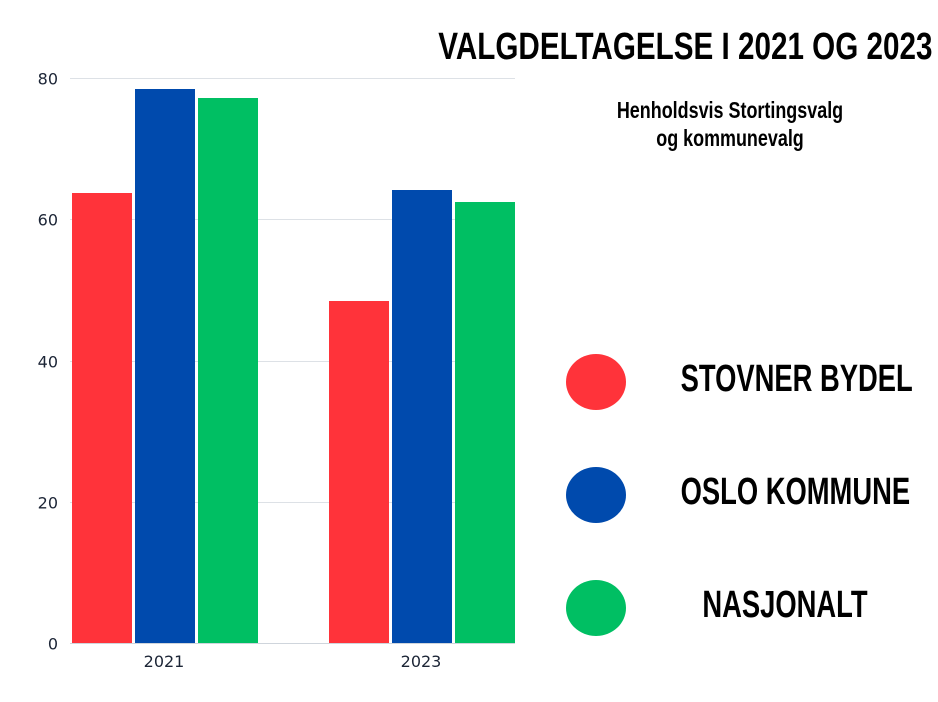 The image size is (938, 702). What do you see at coordinates (685, 47) in the screenshot?
I see `chart-title: VALGDELTAGELSE I 2021 OG 2023` at bounding box center [685, 47].